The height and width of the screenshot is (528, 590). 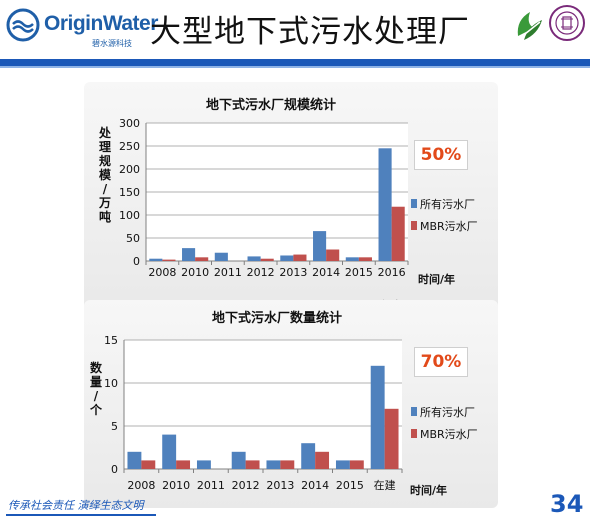 I want to click on y-axis-label-count: 数量 / 个, so click(x=96, y=389).